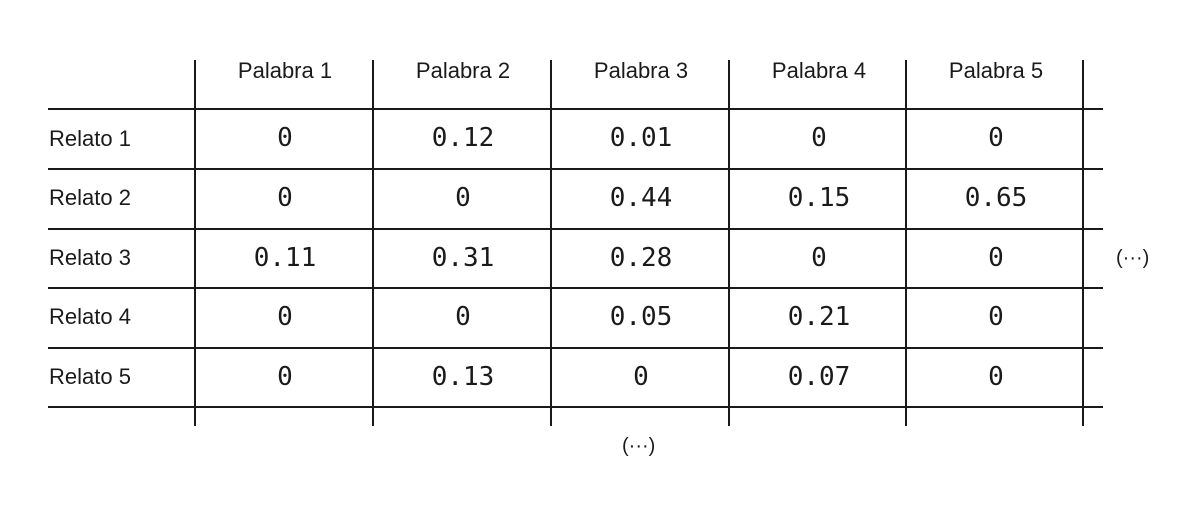 This screenshot has width=1200, height=518. I want to click on matrix-cell: 0.13, so click(463, 377).